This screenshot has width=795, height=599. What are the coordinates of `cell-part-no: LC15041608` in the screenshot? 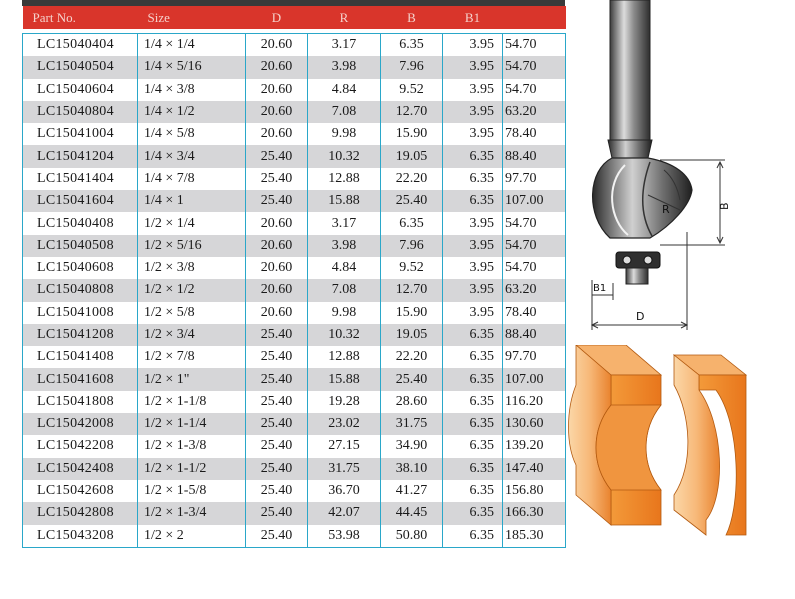 It's located at (80, 379).